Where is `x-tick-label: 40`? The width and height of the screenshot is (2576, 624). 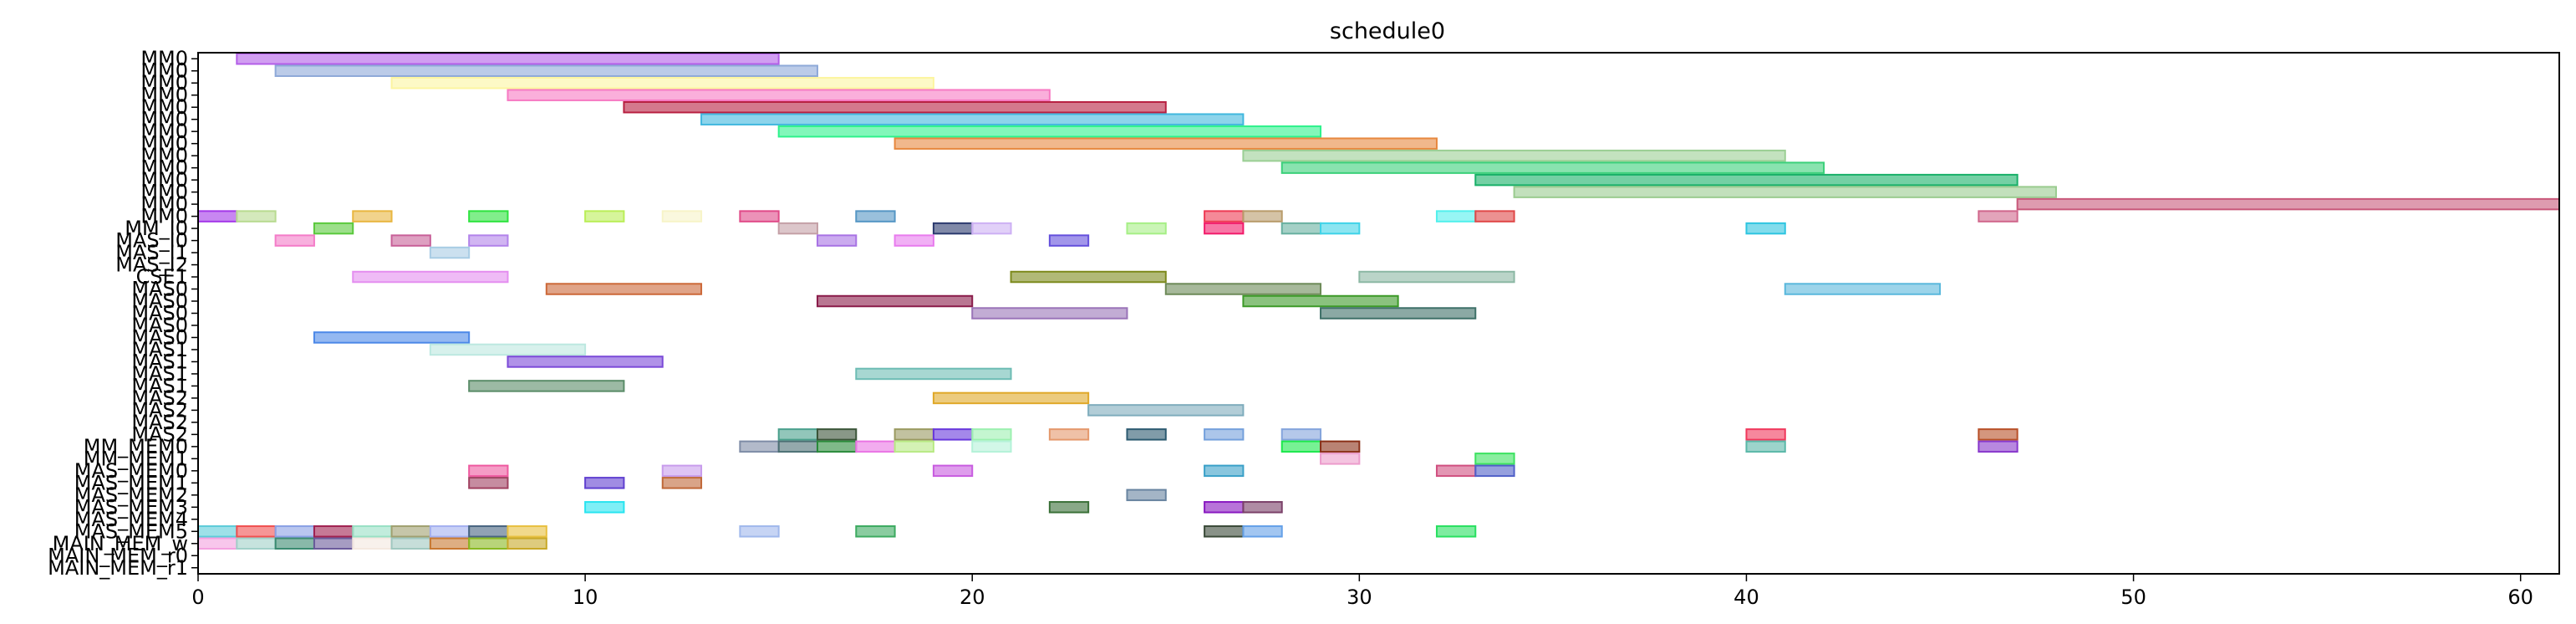
x-tick-label: 40 is located at coordinates (1746, 597).